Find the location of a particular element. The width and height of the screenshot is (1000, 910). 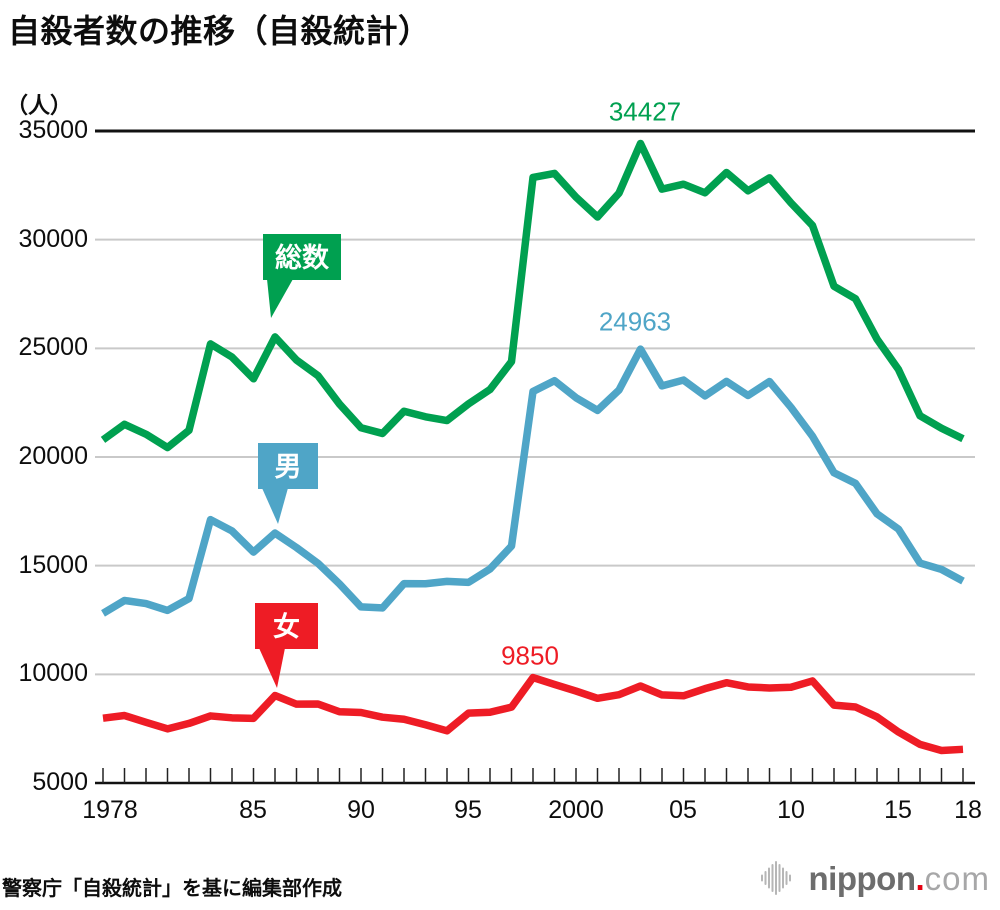

nippon-logo-wordmark: nippon.com is located at coordinates (899, 878).